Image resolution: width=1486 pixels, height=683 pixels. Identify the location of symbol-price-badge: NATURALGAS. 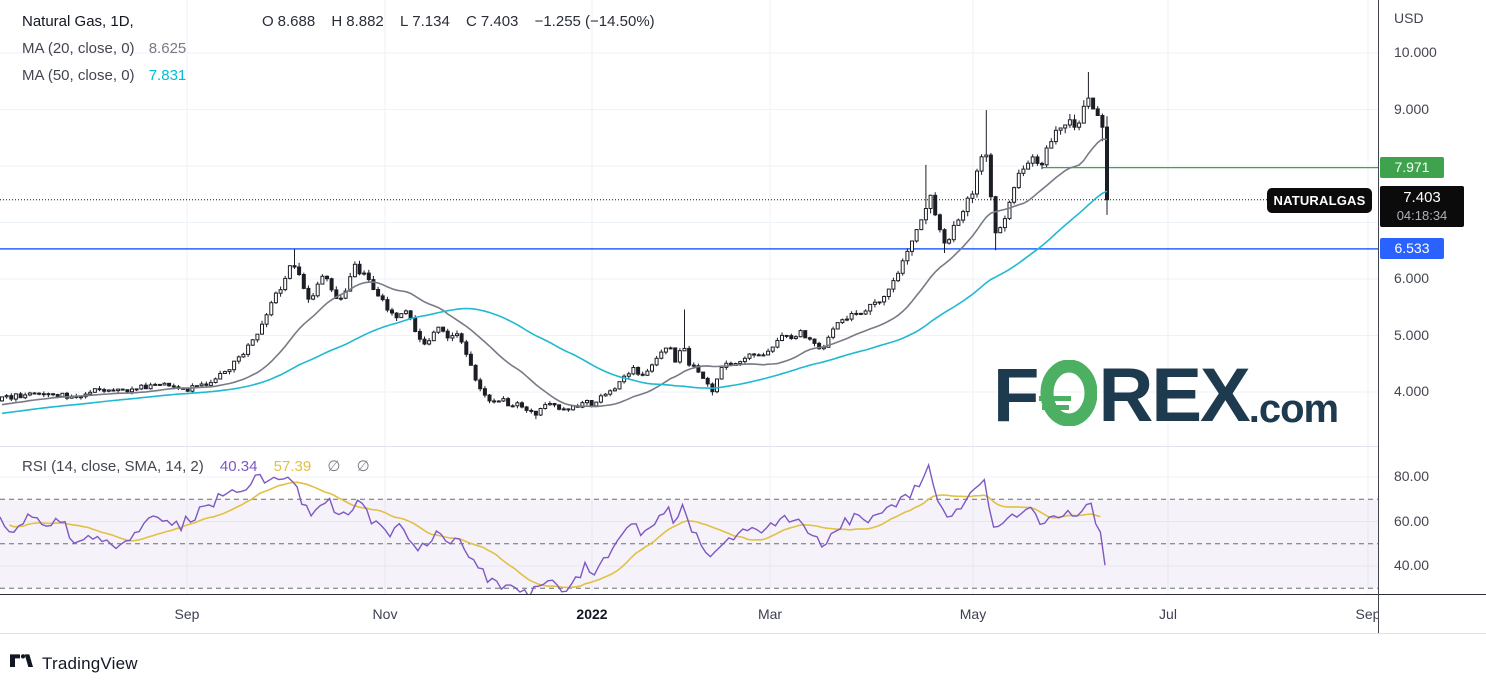
(1319, 200).